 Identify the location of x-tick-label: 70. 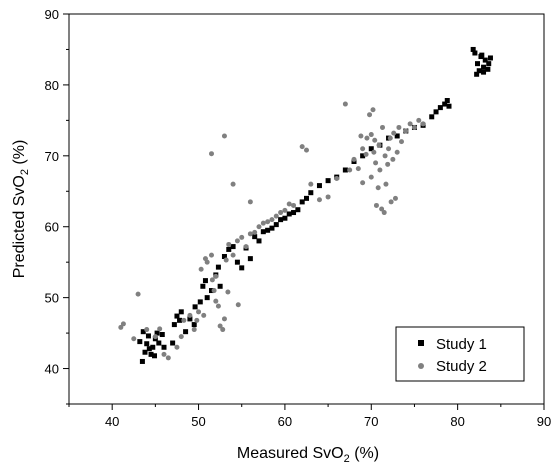
(371, 421).